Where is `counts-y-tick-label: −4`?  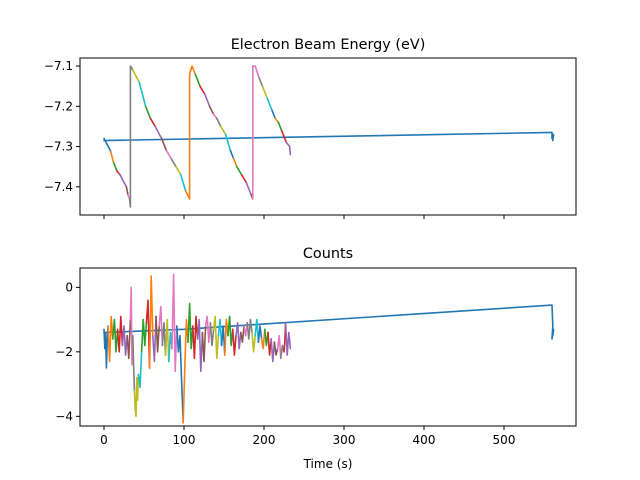 counts-y-tick-label: −4 is located at coordinates (64, 416).